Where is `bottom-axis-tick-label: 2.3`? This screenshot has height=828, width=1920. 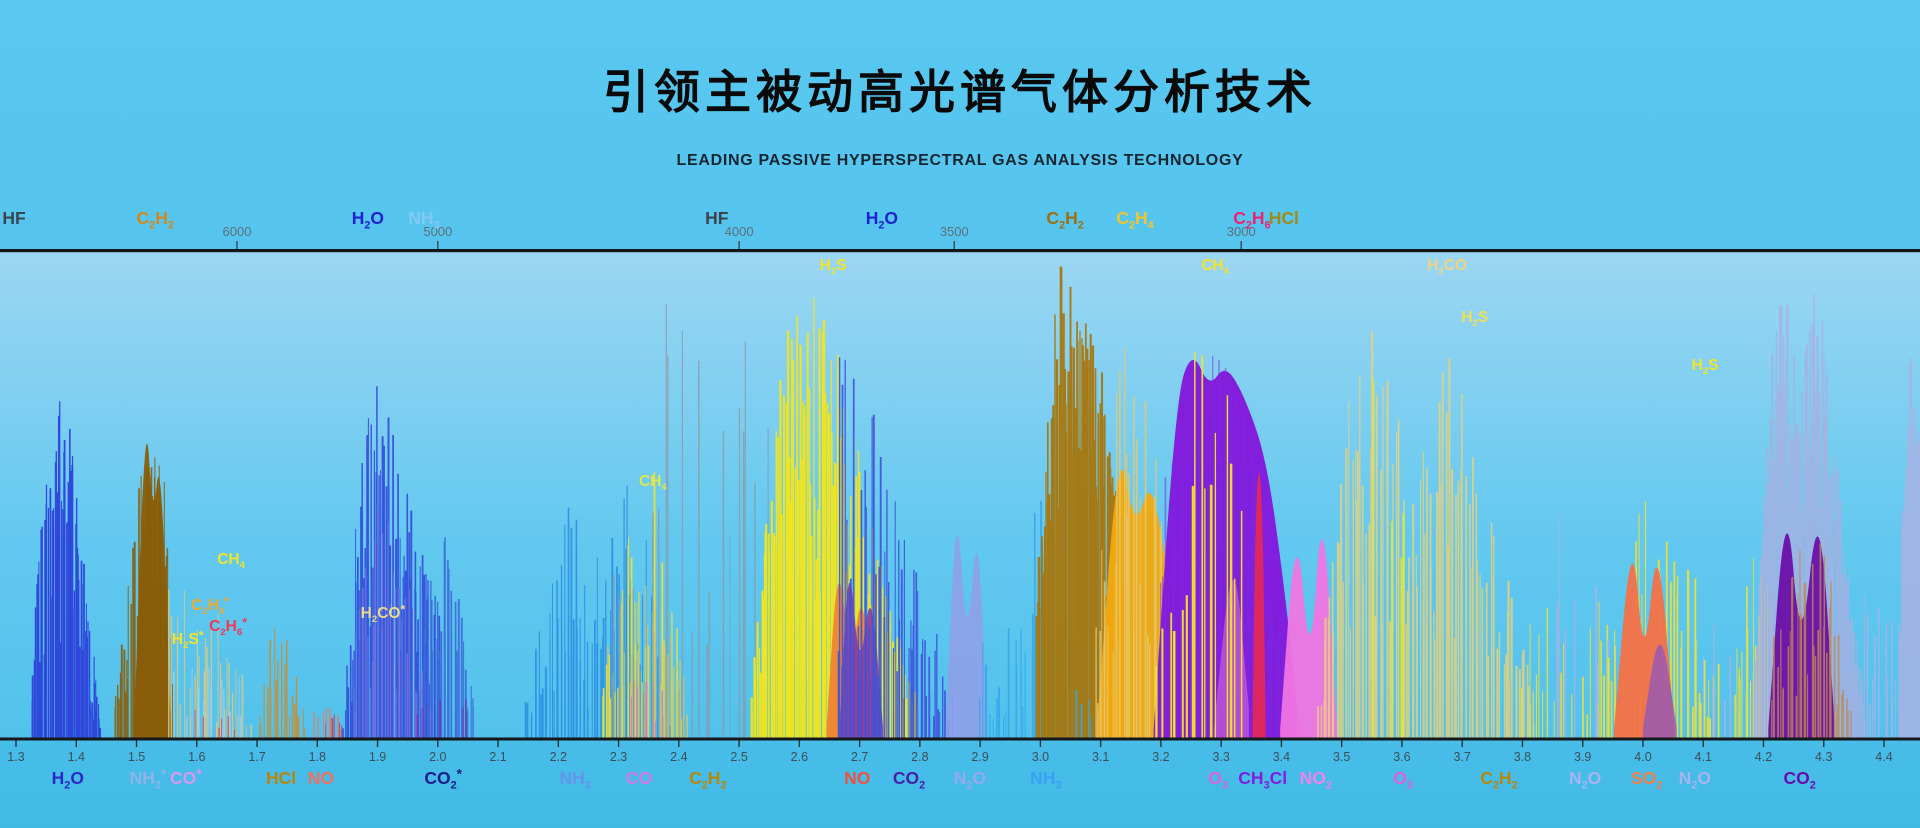
bottom-axis-tick-label: 2.3 is located at coordinates (618, 757).